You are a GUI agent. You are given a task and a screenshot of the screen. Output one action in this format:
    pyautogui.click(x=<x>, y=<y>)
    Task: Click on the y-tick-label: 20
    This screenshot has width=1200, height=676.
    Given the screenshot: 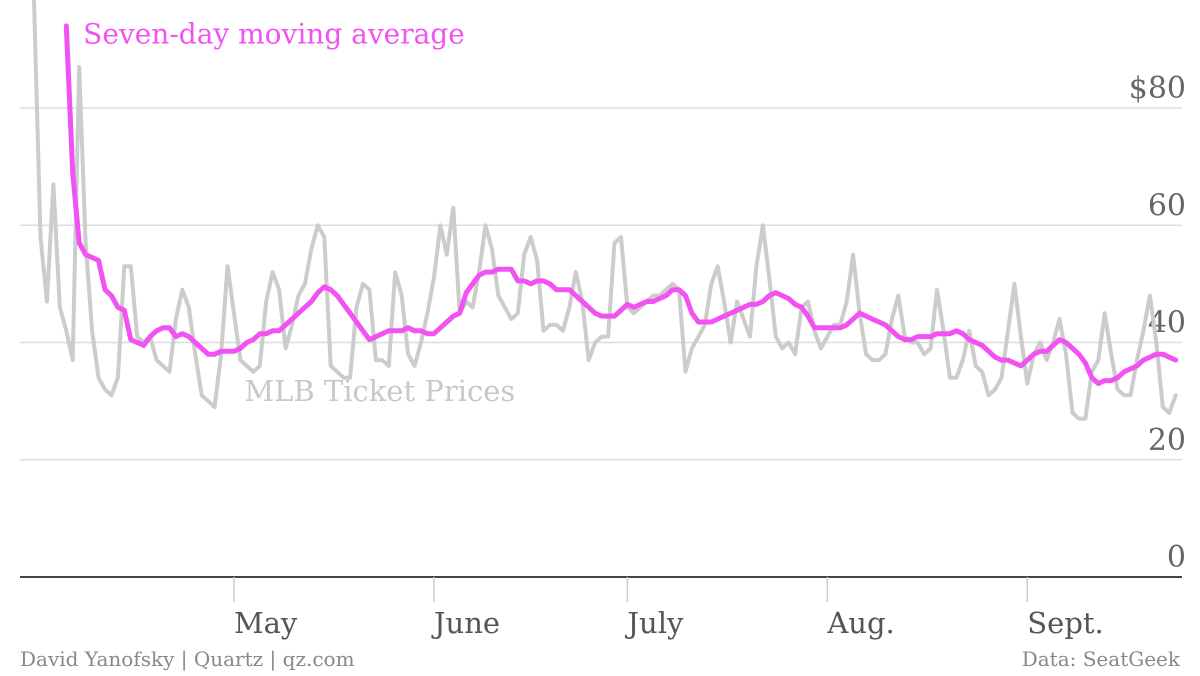 What is the action you would take?
    pyautogui.click(x=1167, y=440)
    